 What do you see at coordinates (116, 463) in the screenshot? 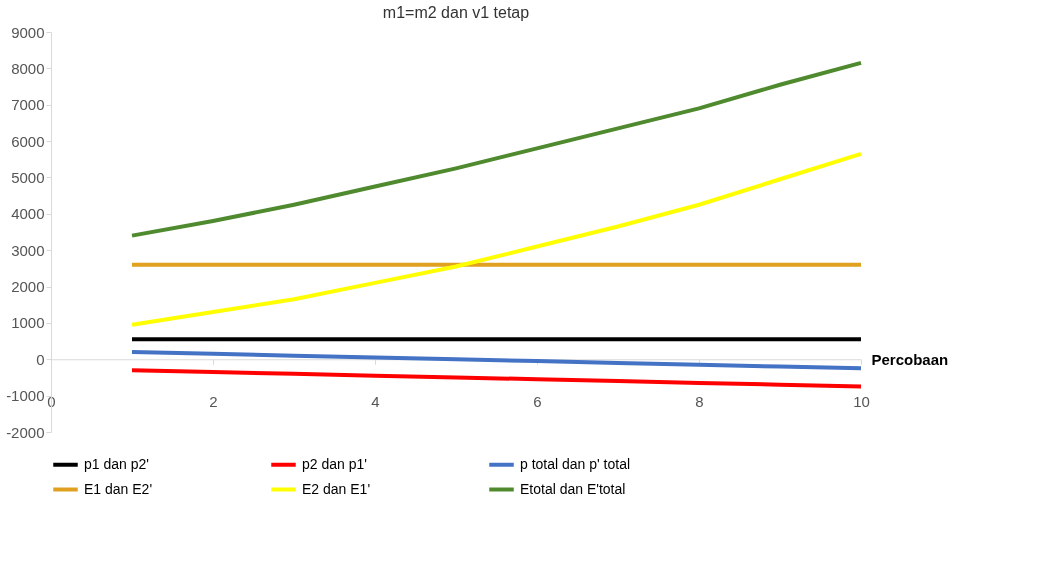
I see `legend-label: p1 dan p2'` at bounding box center [116, 463].